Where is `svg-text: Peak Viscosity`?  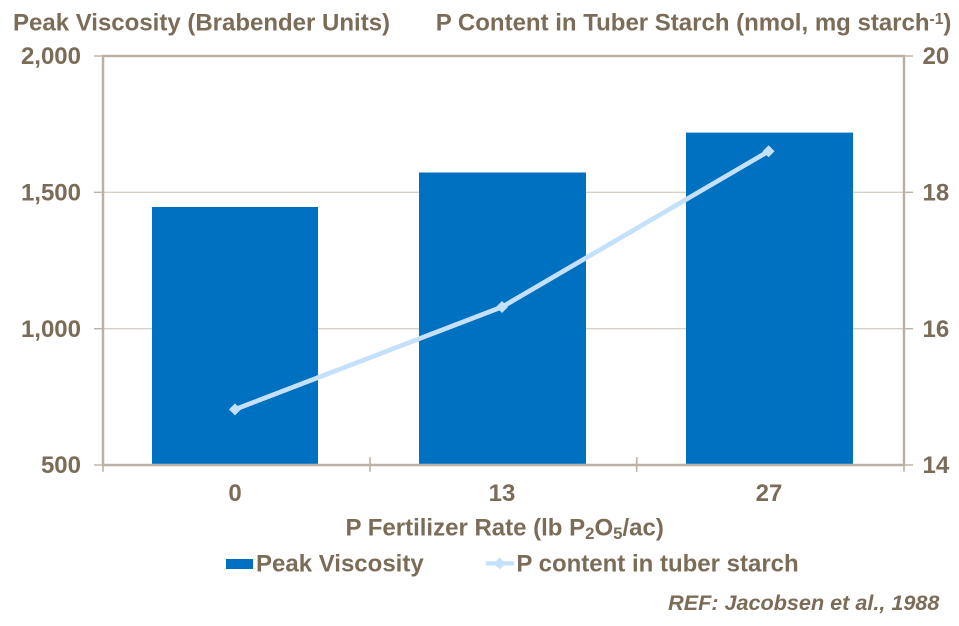 svg-text: Peak Viscosity is located at coordinates (340, 563).